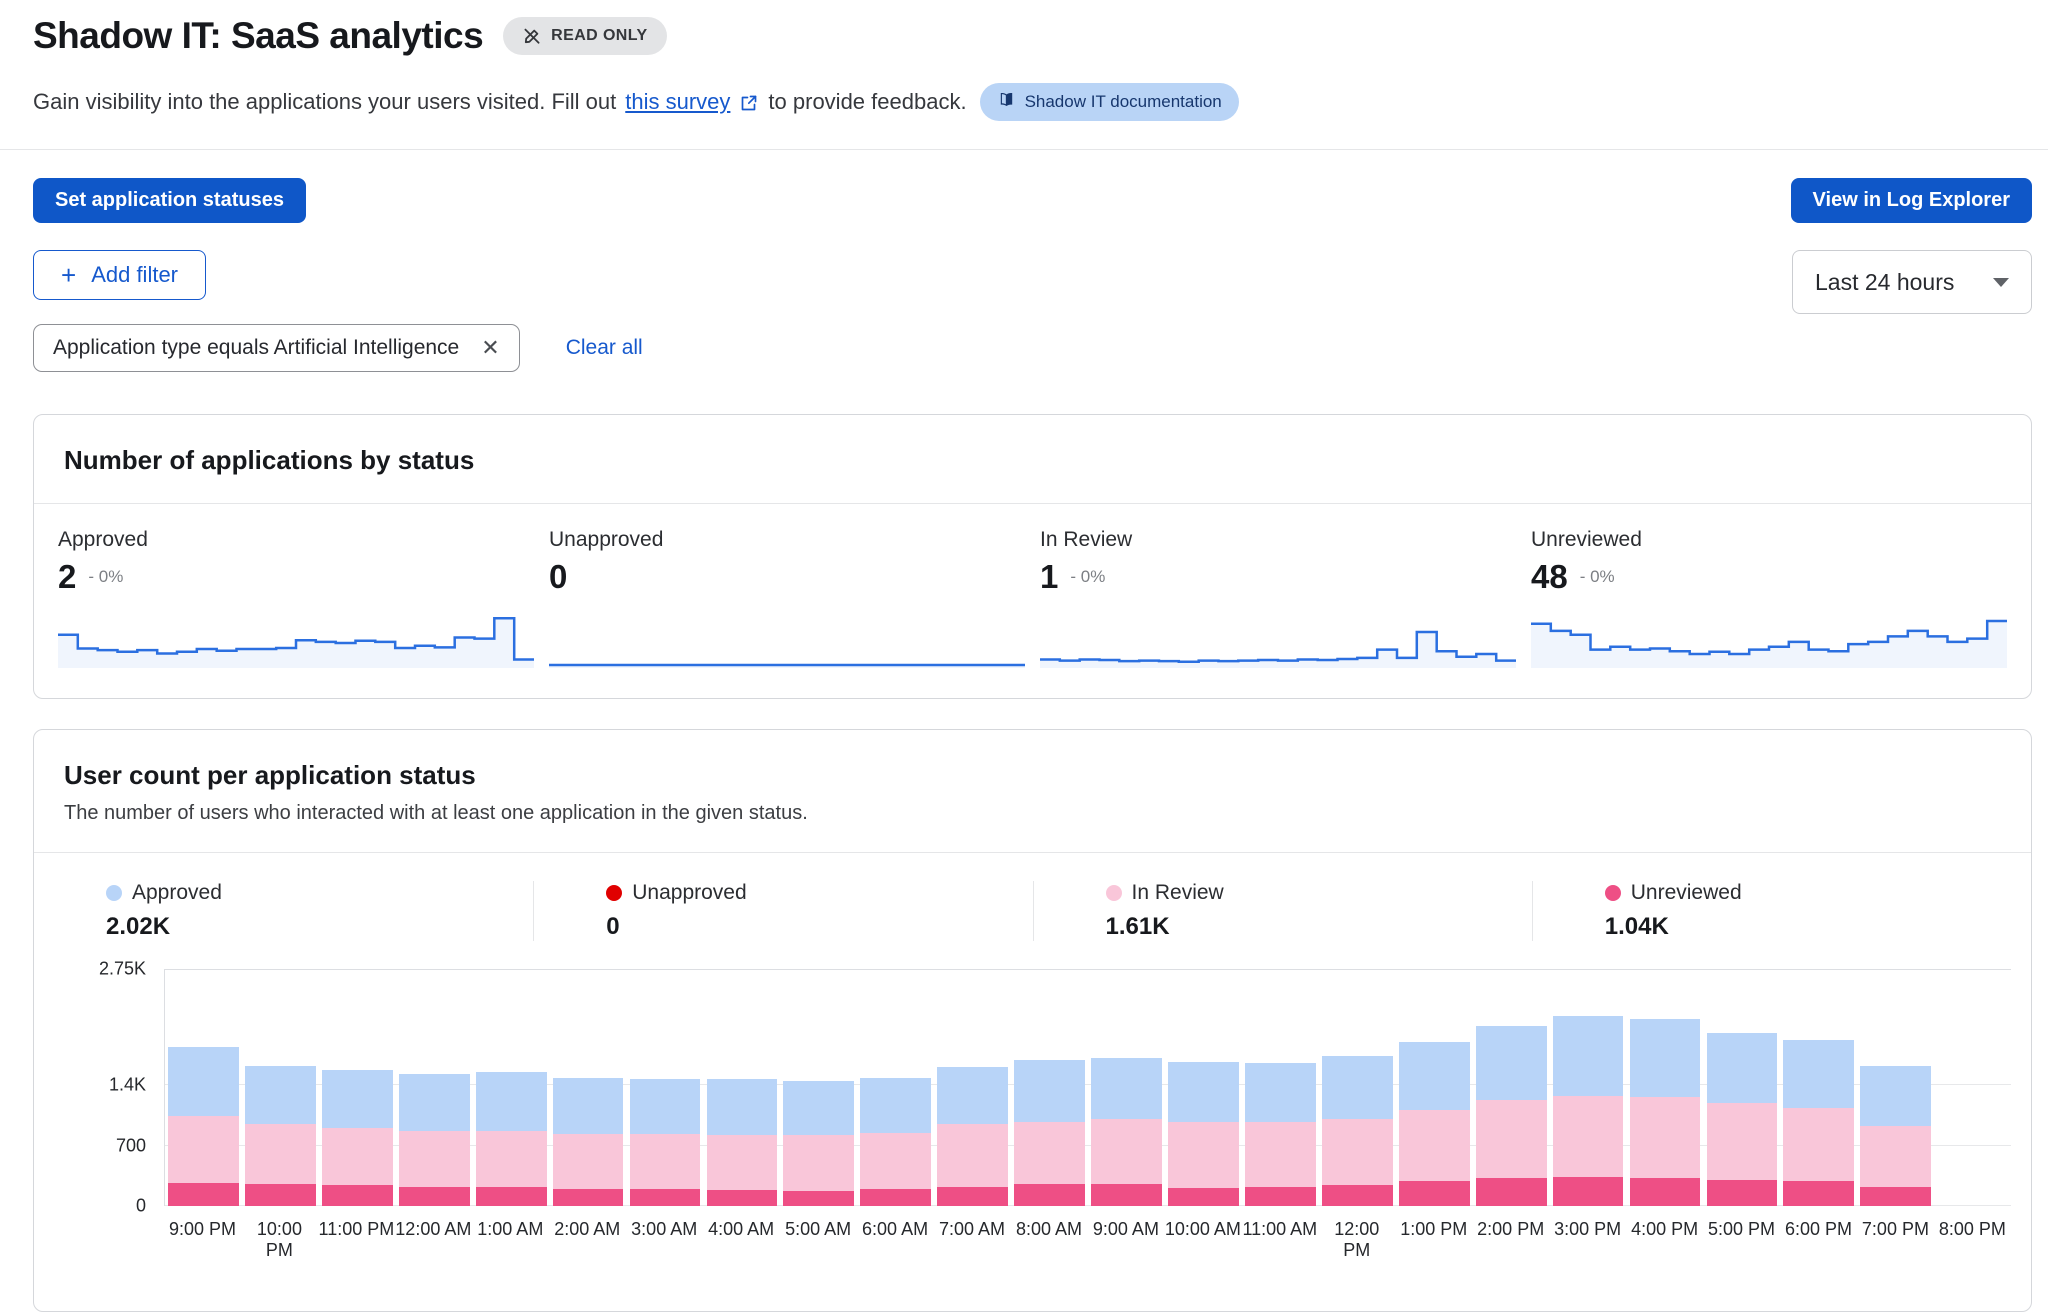 The image size is (2048, 1312). I want to click on bar-4-00-am, so click(741, 1088).